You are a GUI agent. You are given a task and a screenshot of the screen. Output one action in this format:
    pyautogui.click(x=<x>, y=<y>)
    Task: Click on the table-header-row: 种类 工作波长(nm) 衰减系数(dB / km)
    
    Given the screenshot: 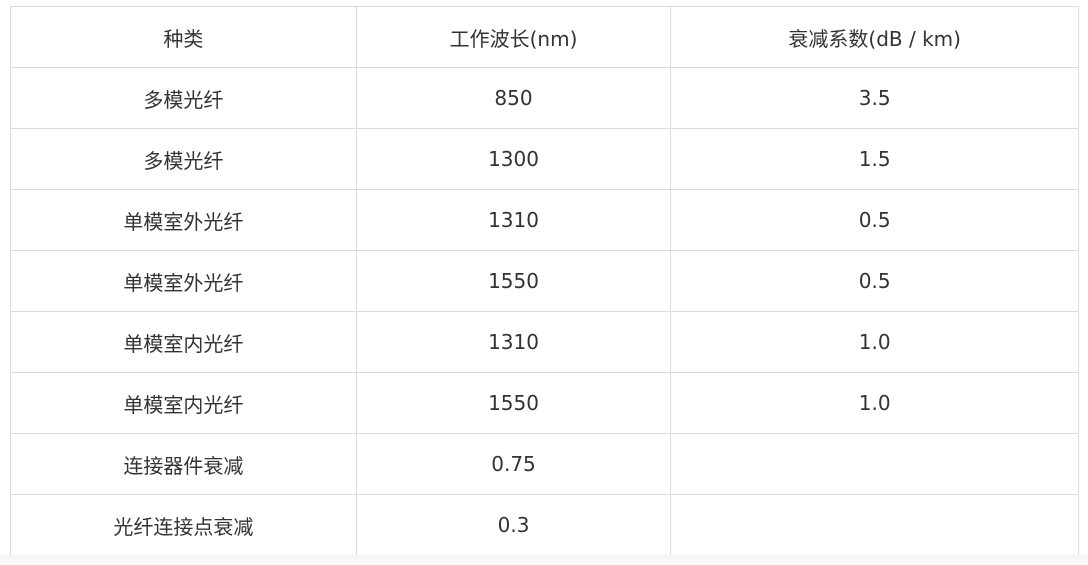 What is the action you would take?
    pyautogui.click(x=544, y=37)
    